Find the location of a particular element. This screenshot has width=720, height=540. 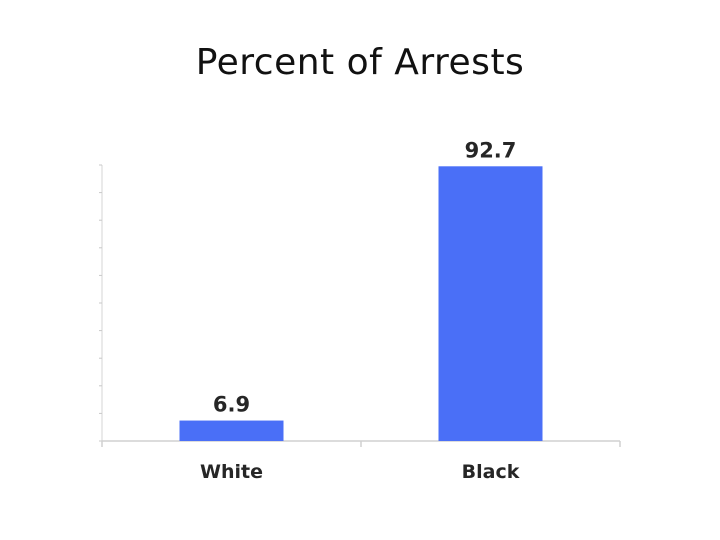

category-label-white: White is located at coordinates (231, 472).